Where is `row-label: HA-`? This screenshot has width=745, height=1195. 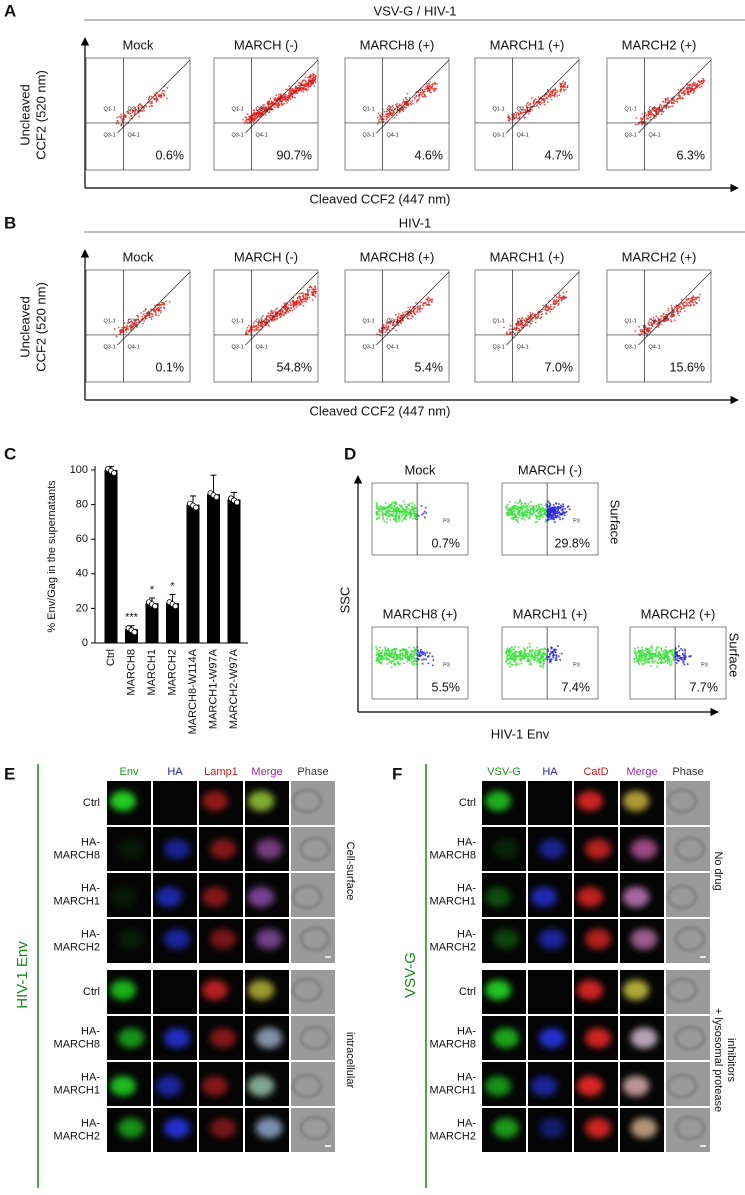 row-label: HA- is located at coordinates (90, 1077).